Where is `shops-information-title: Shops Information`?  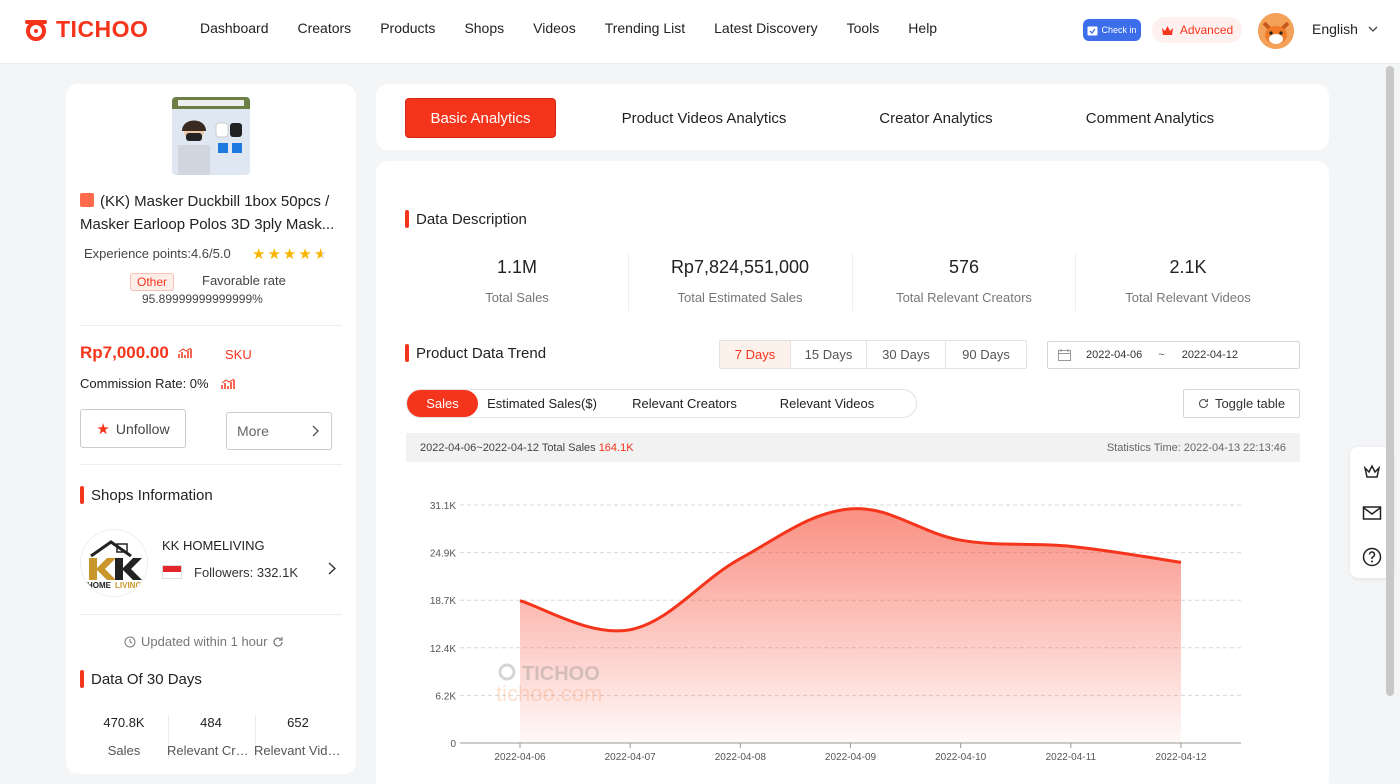
shops-information-title: Shops Information is located at coordinates (152, 495).